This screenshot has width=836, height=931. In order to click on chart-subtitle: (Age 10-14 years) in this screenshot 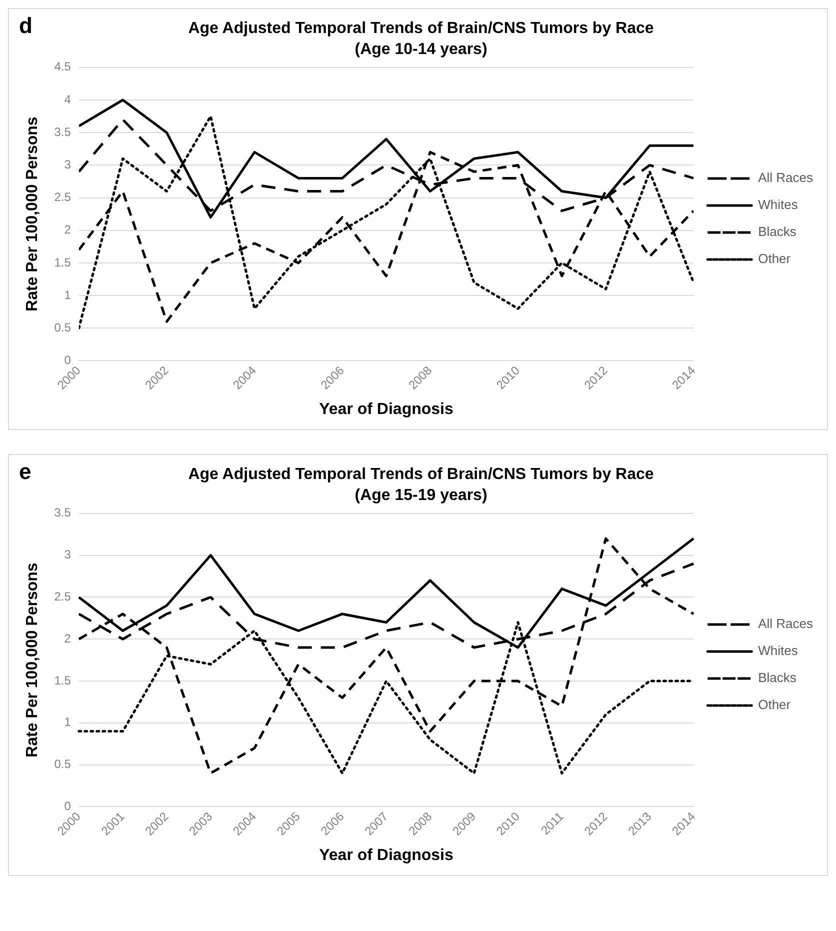, I will do `click(421, 49)`.